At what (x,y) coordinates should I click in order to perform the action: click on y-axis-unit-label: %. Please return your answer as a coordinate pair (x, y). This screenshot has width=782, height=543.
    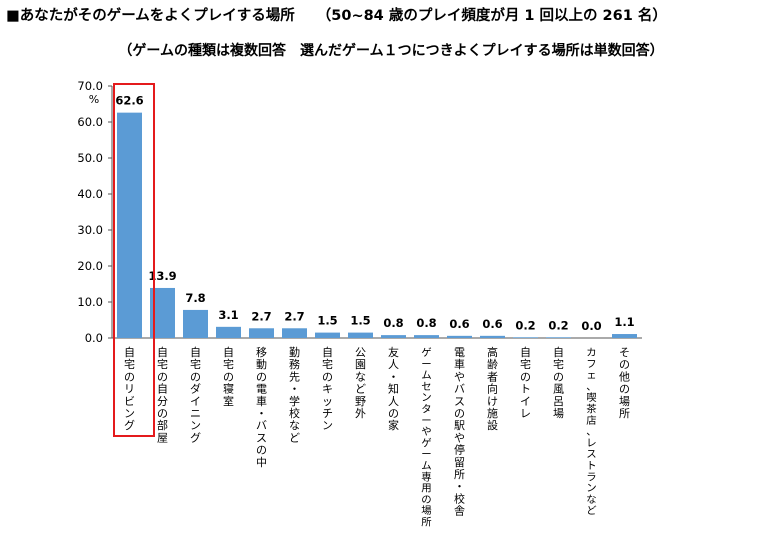
    Looking at the image, I should click on (94, 99).